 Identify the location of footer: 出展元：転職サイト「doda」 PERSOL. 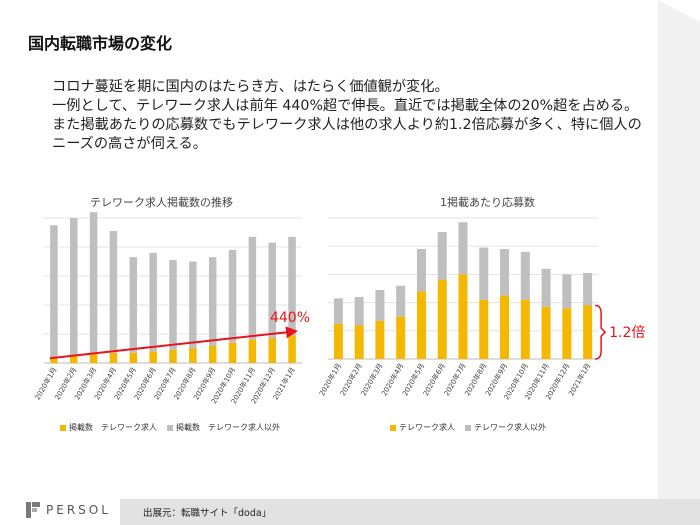
(350, 510).